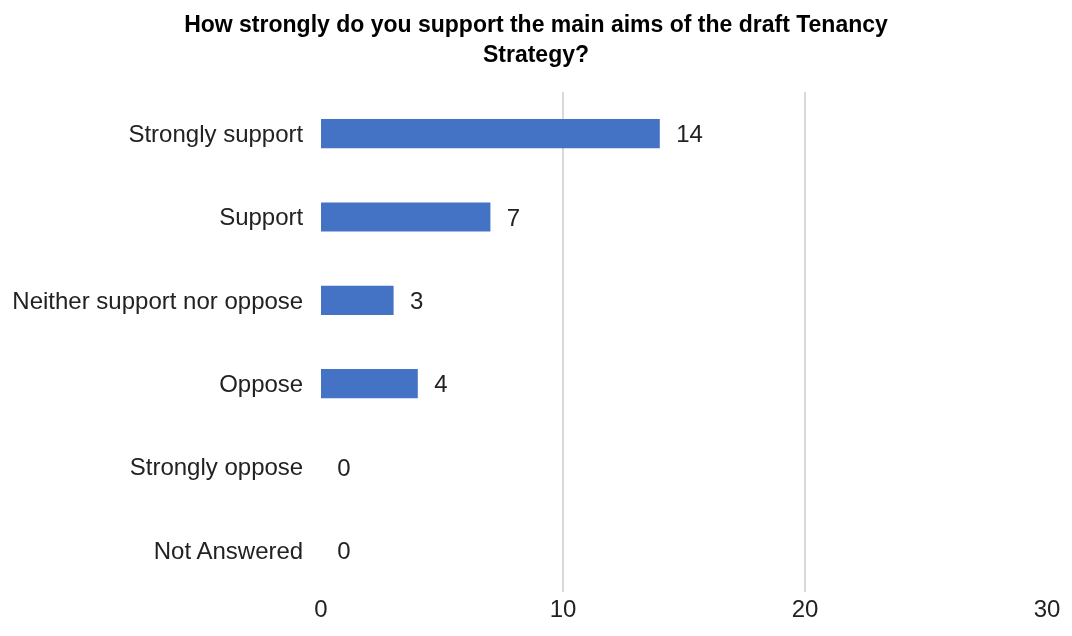 The height and width of the screenshot is (636, 1072). I want to click on y-tick-label: Support, so click(261, 217).